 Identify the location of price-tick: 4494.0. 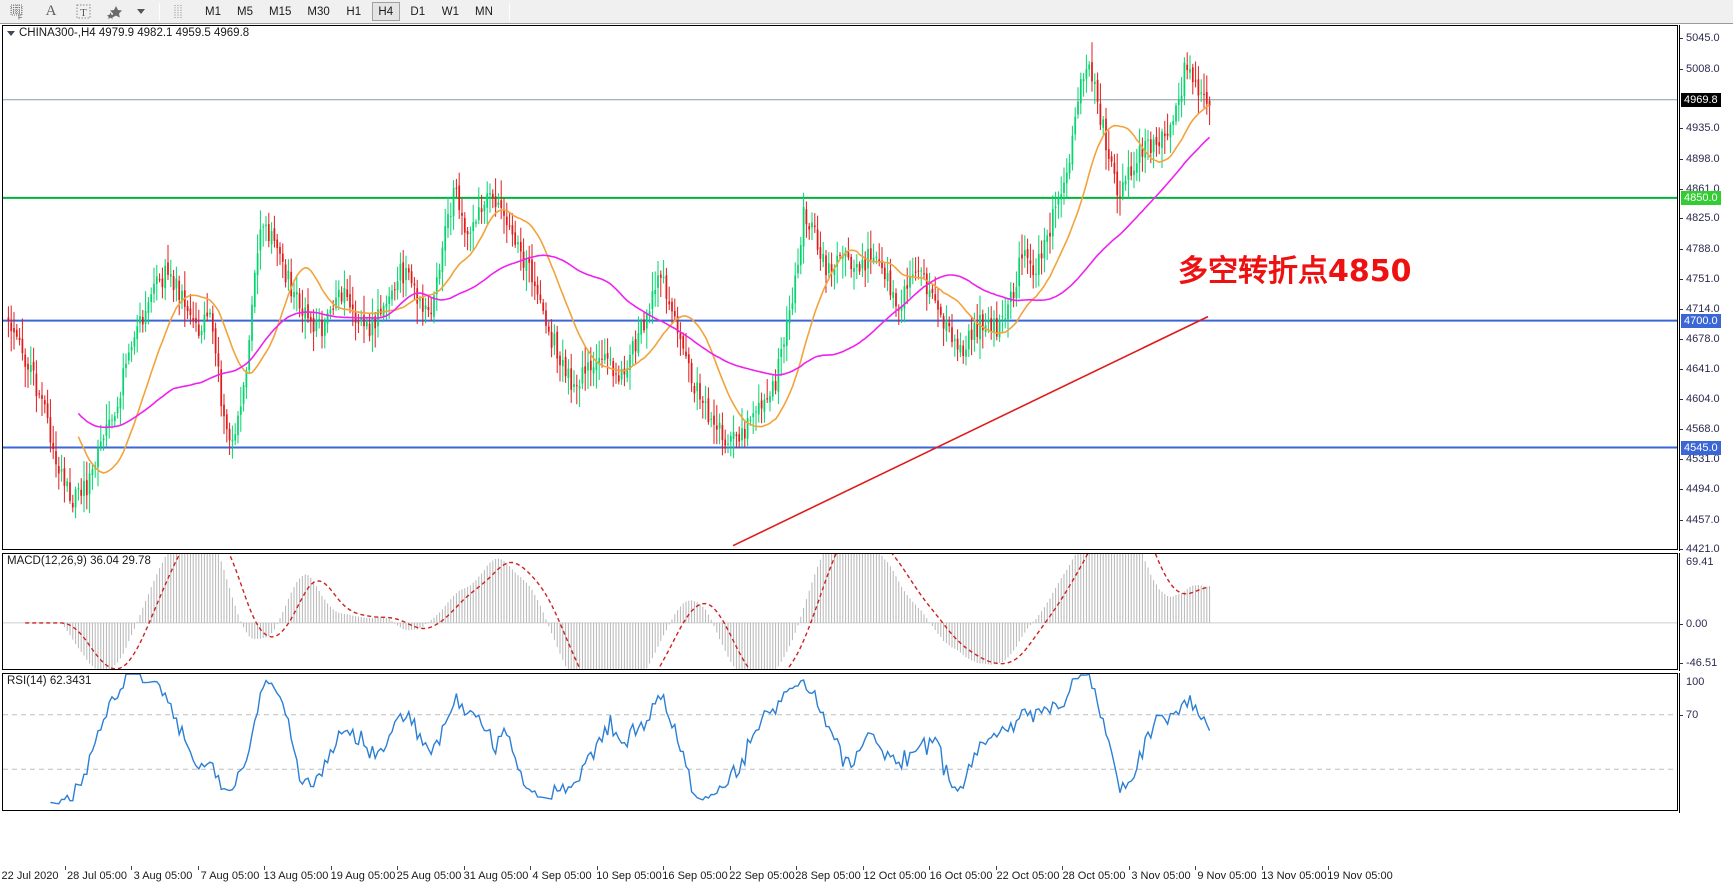
(1700, 489).